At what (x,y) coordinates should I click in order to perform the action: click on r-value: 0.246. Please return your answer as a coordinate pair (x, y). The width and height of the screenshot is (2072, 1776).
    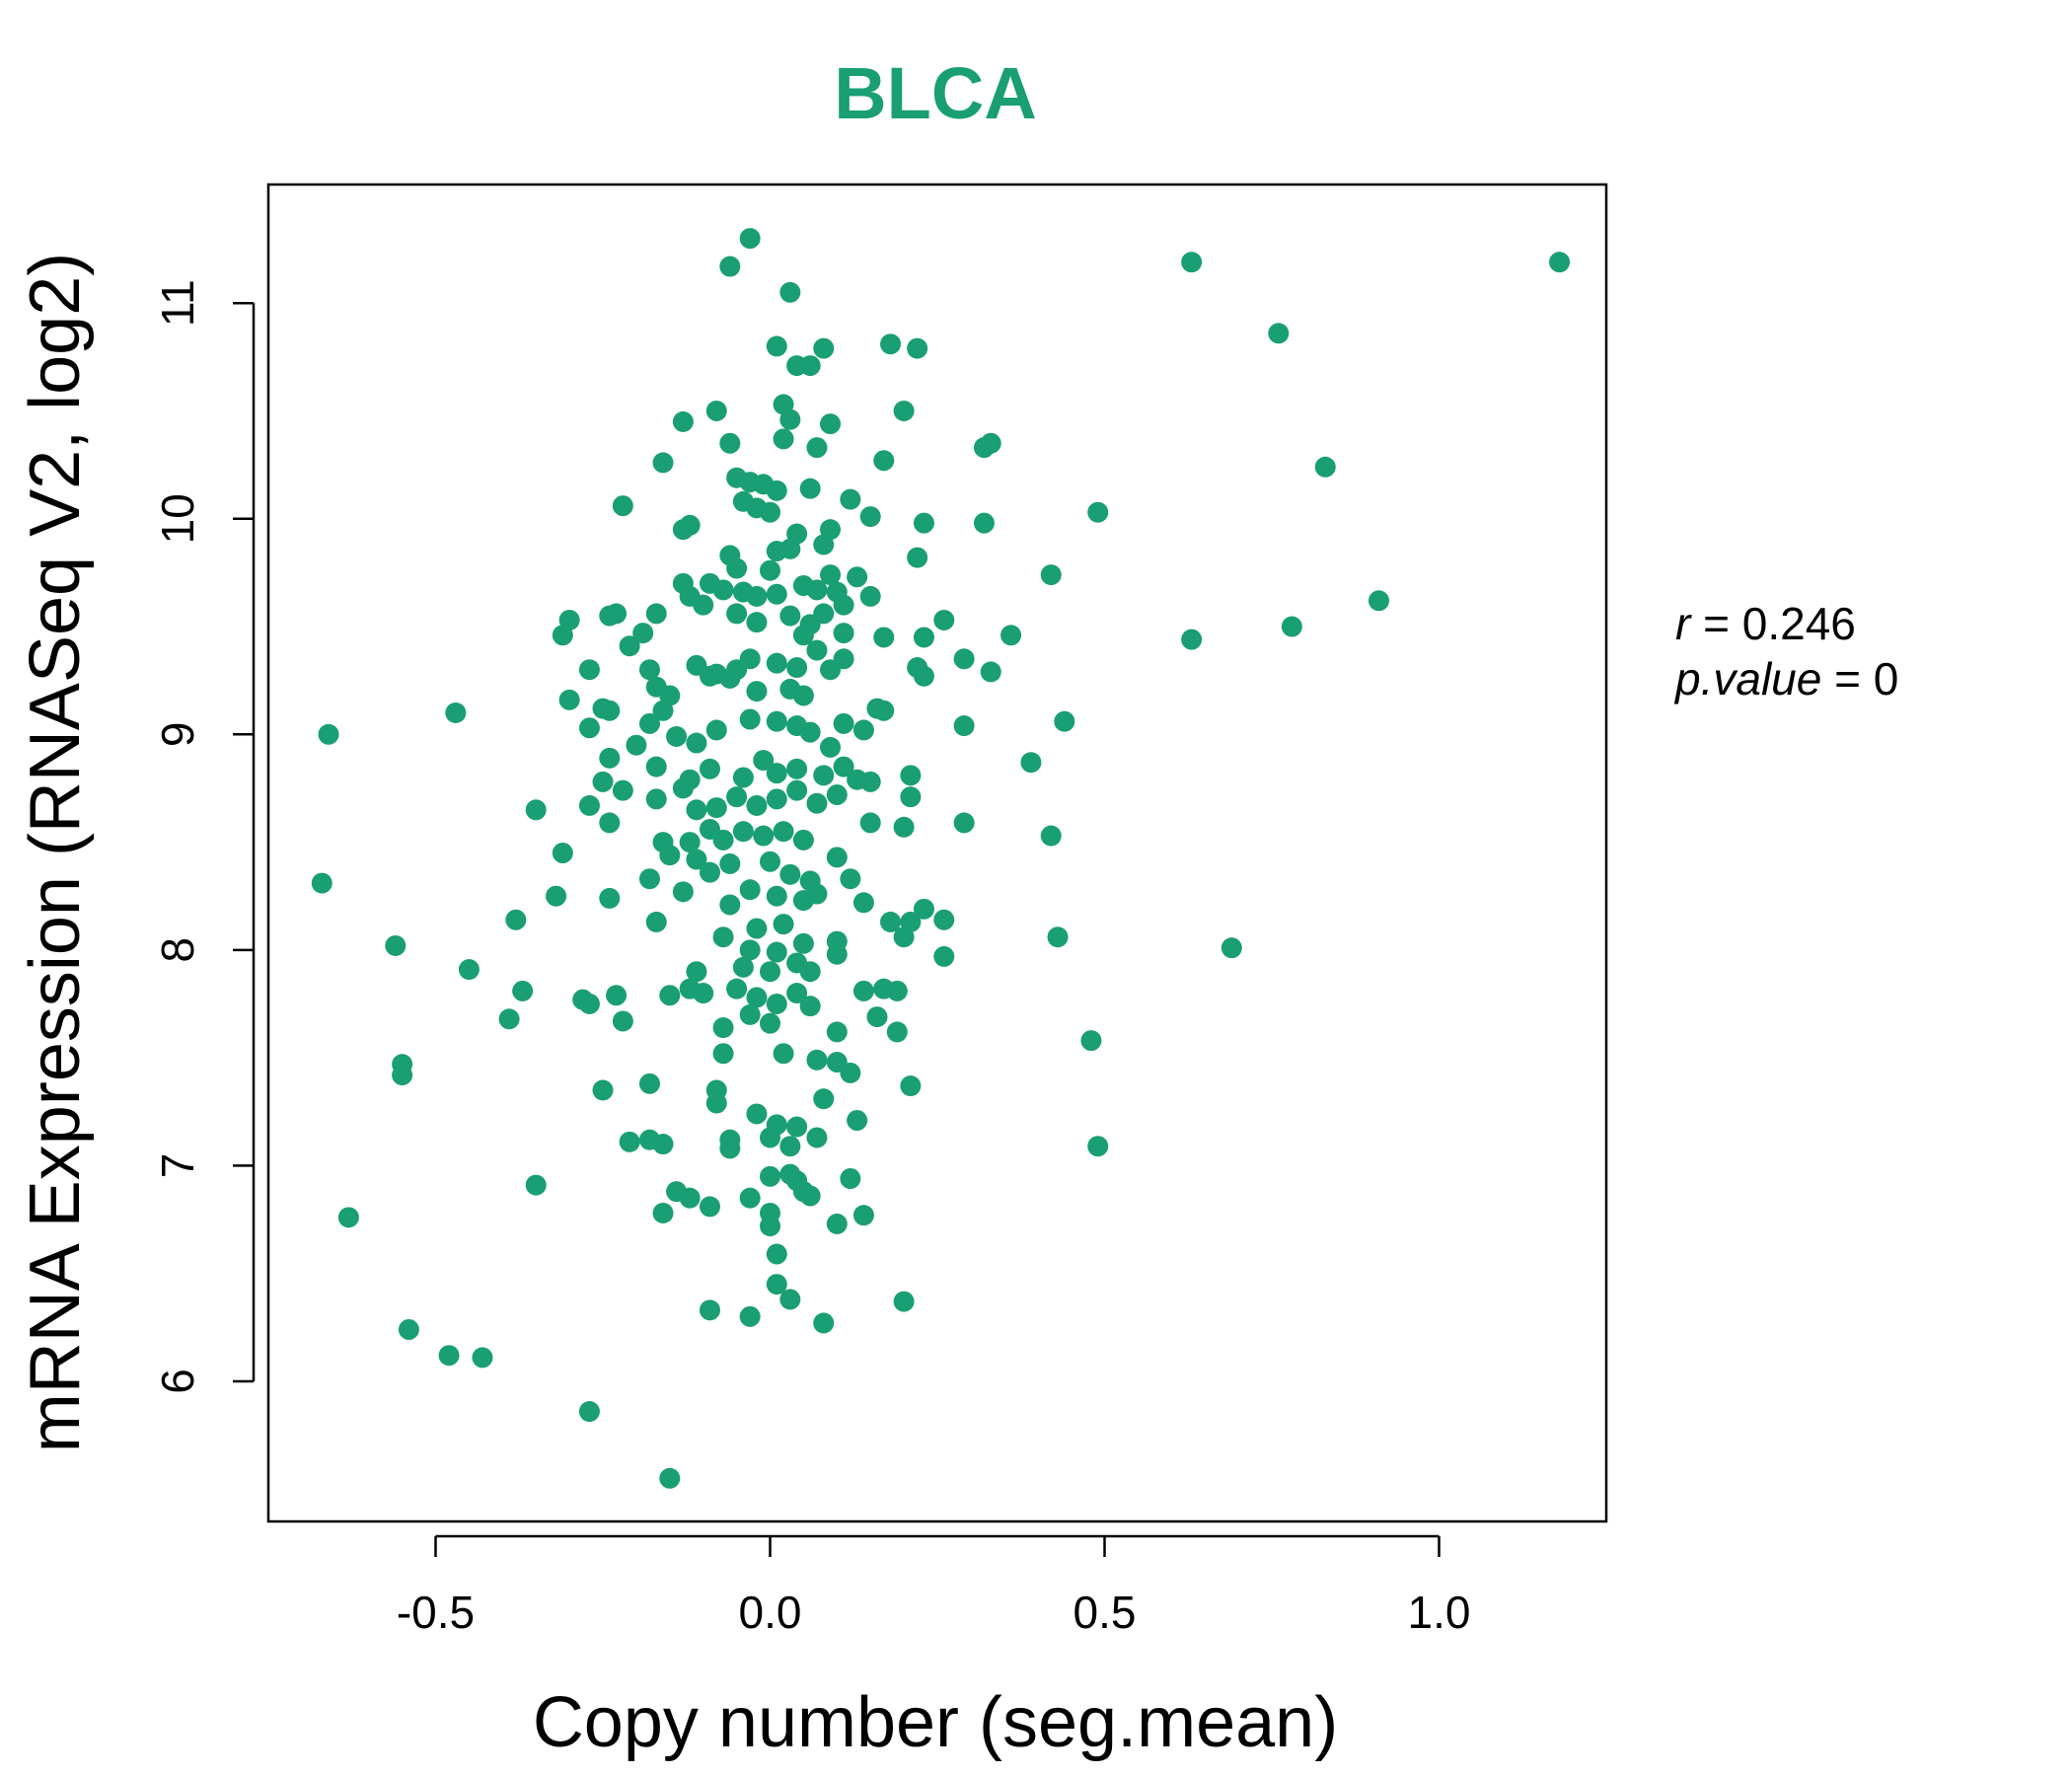
    Looking at the image, I should click on (1799, 624).